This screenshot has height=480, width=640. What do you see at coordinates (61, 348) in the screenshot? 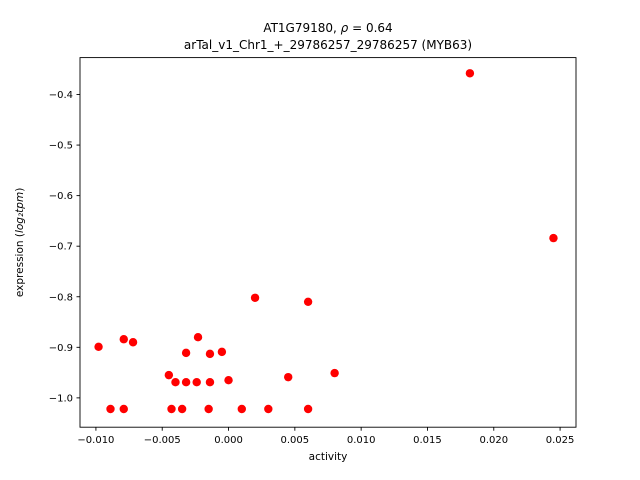
I see `y-tick-label: −0.9` at bounding box center [61, 348].